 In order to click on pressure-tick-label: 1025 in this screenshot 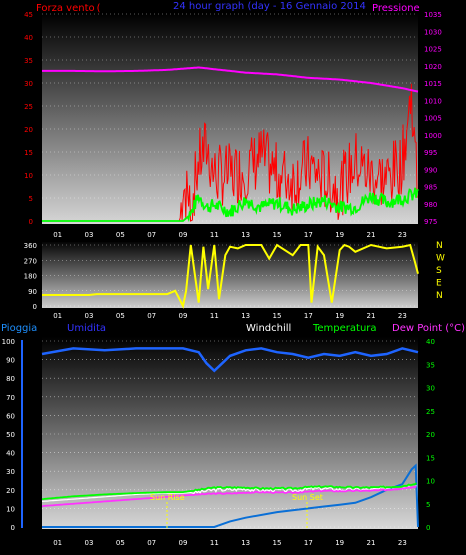, I will do `click(433, 50)`.